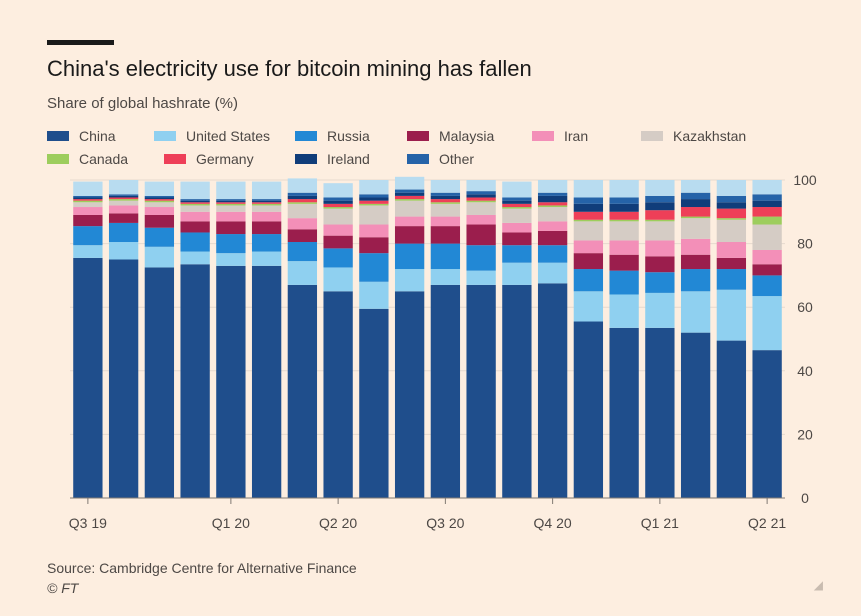 Image resolution: width=861 pixels, height=616 pixels. I want to click on legend-item-malaysia: Malaysia, so click(450, 136).